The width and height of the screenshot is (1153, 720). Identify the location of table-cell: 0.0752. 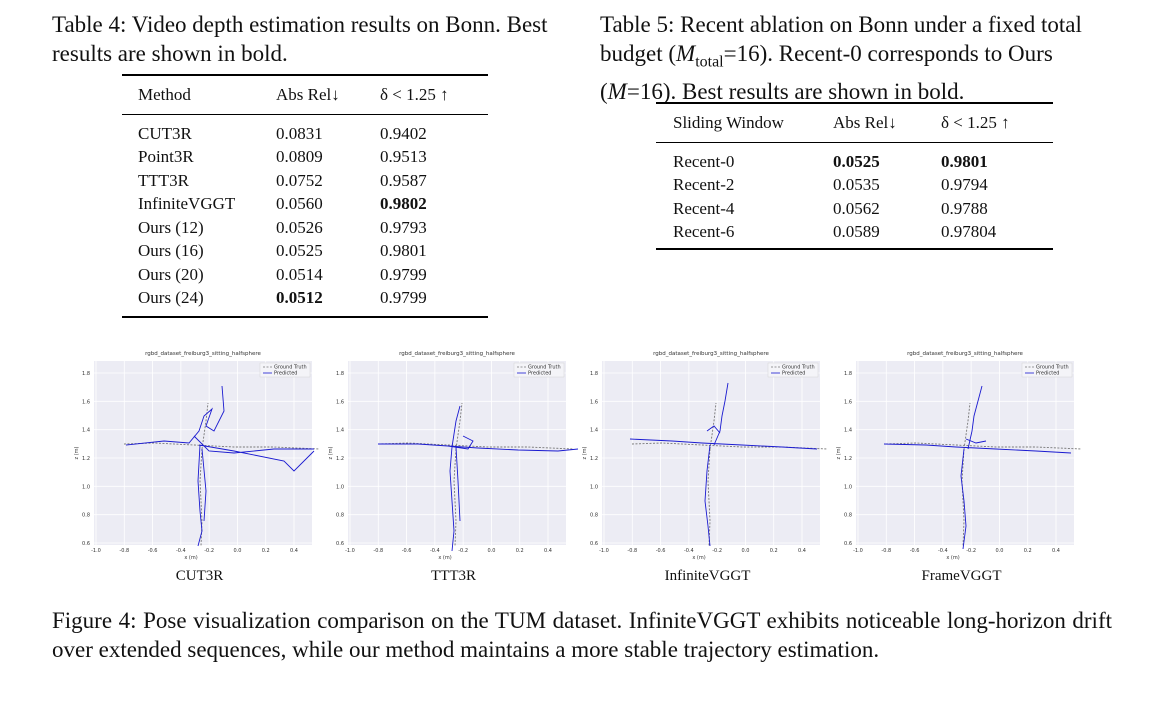
(299, 180).